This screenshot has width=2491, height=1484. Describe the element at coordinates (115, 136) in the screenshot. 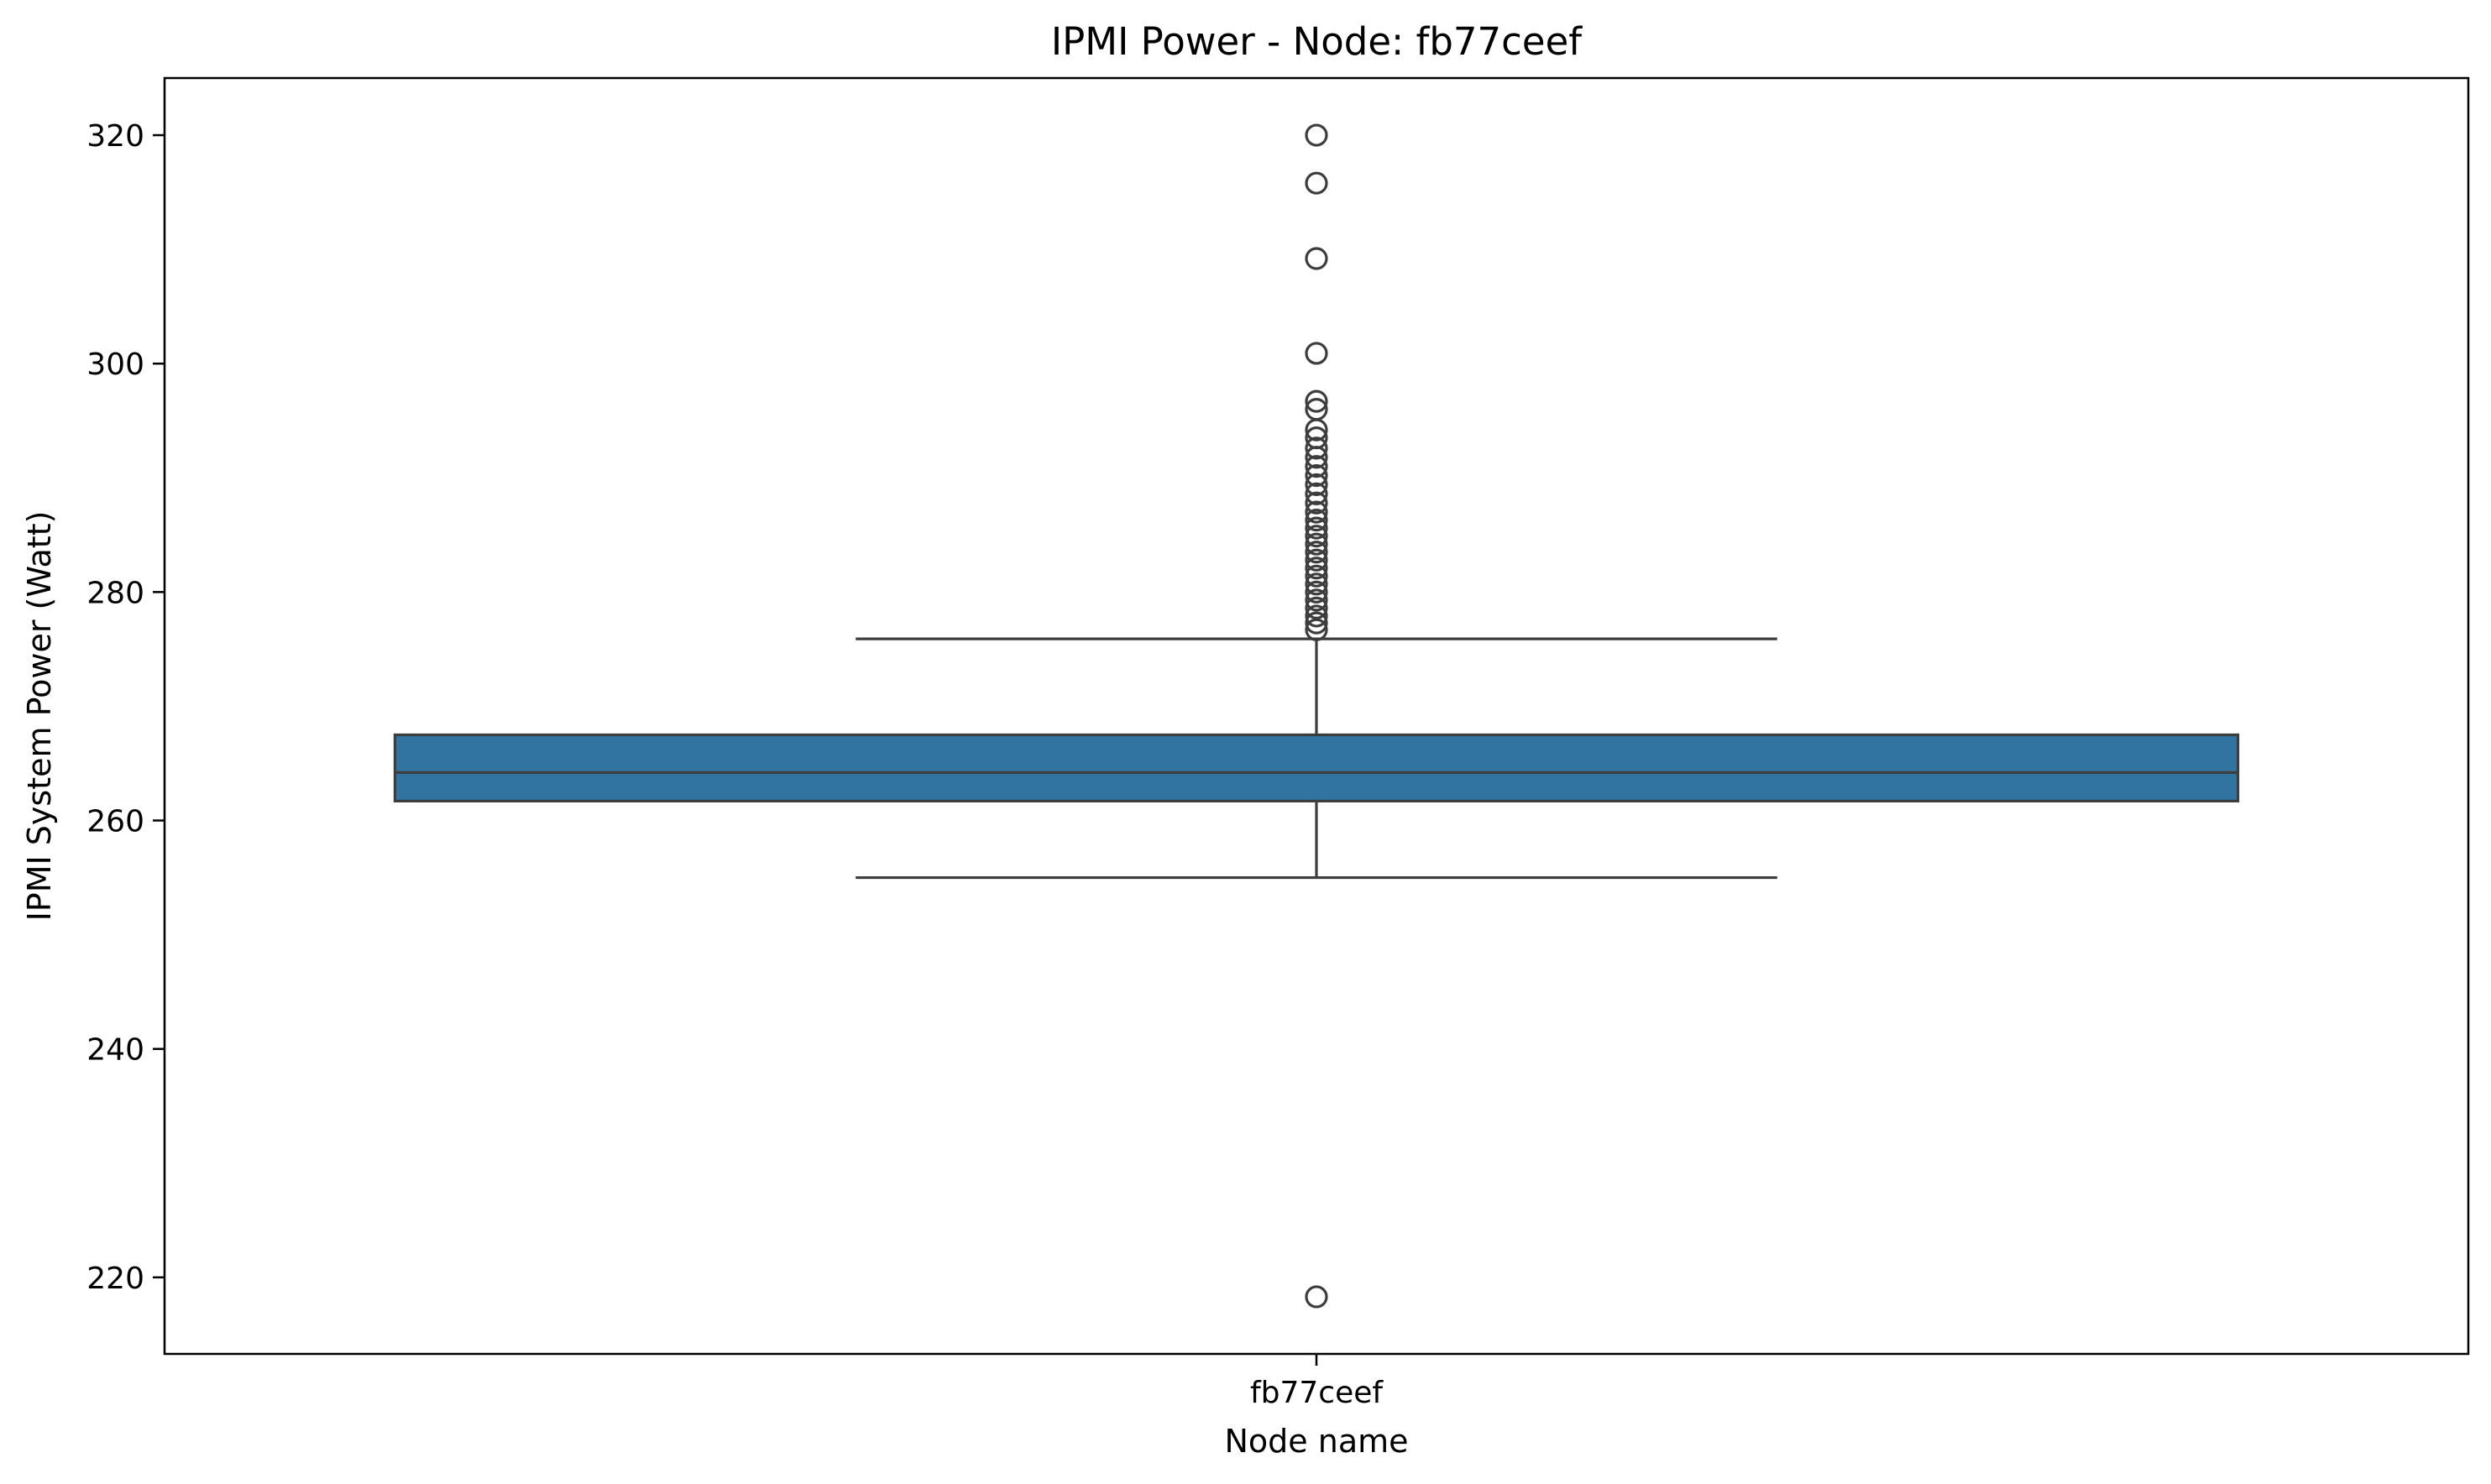

I see `y-tick-label: 320` at that location.